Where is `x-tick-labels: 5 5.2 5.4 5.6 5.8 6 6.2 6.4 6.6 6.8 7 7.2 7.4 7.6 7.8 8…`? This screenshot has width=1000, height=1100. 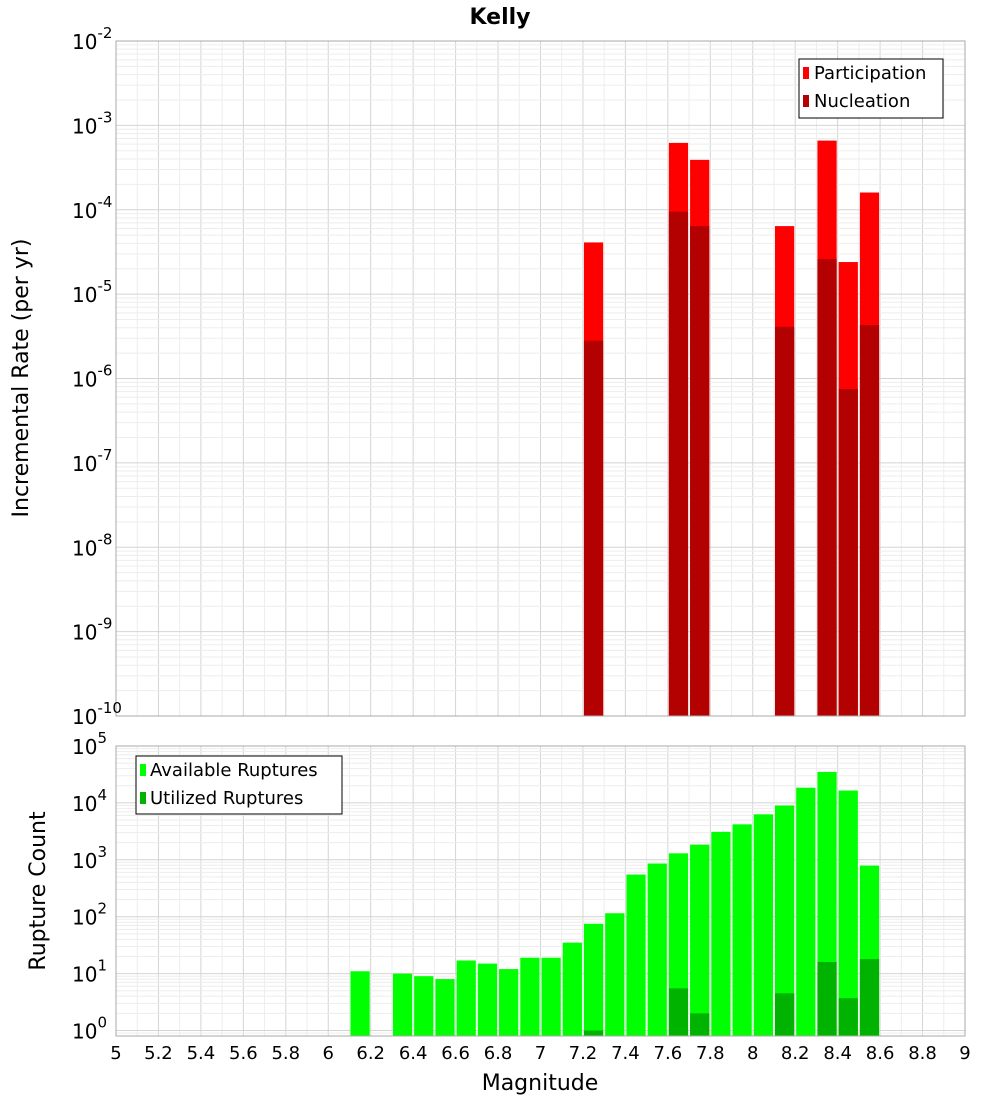 x-tick-labels: 5 5.2 5.4 5.6 5.8 6 6.2 6.4 6.6 6.8 7 7.2 7.4 7.6 7.8 8… is located at coordinates (540, 1053).